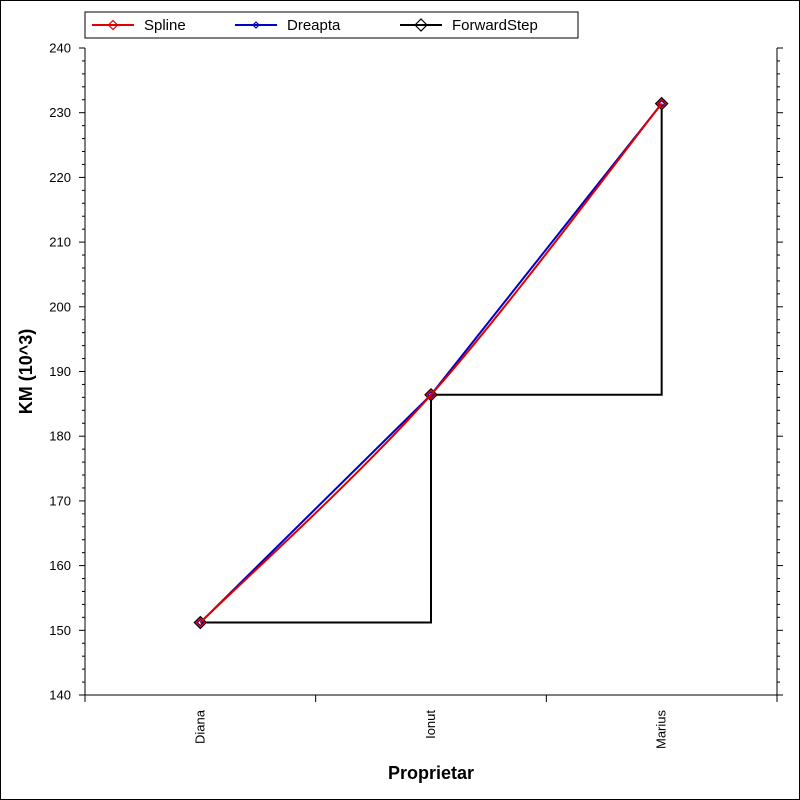  What do you see at coordinates (60, 112) in the screenshot?
I see `y-tick-label: 230` at bounding box center [60, 112].